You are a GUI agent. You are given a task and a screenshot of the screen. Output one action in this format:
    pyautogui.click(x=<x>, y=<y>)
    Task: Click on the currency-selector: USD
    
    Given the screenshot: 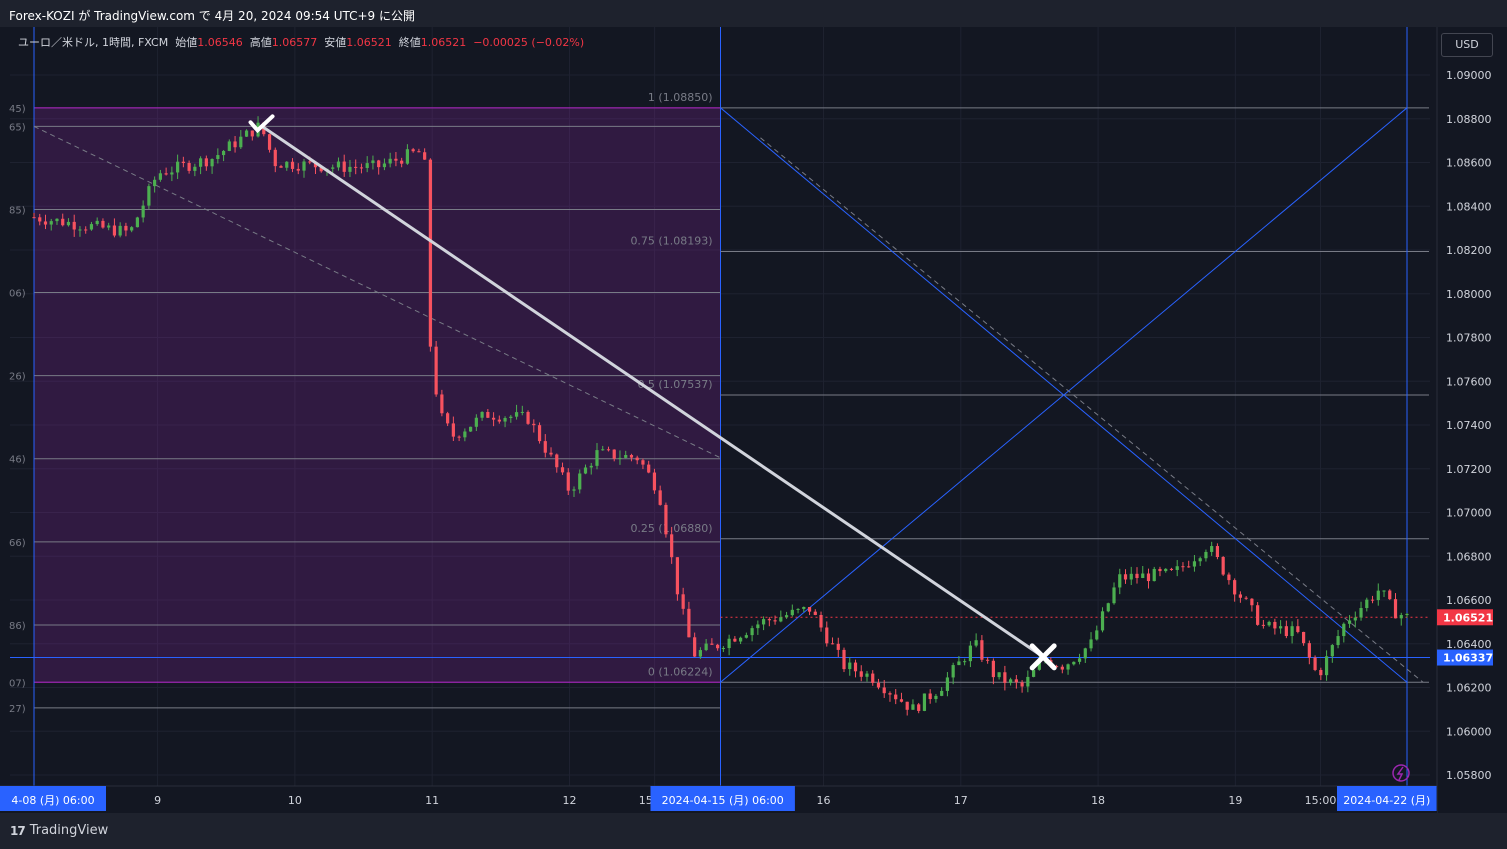 What is the action you would take?
    pyautogui.click(x=1467, y=45)
    